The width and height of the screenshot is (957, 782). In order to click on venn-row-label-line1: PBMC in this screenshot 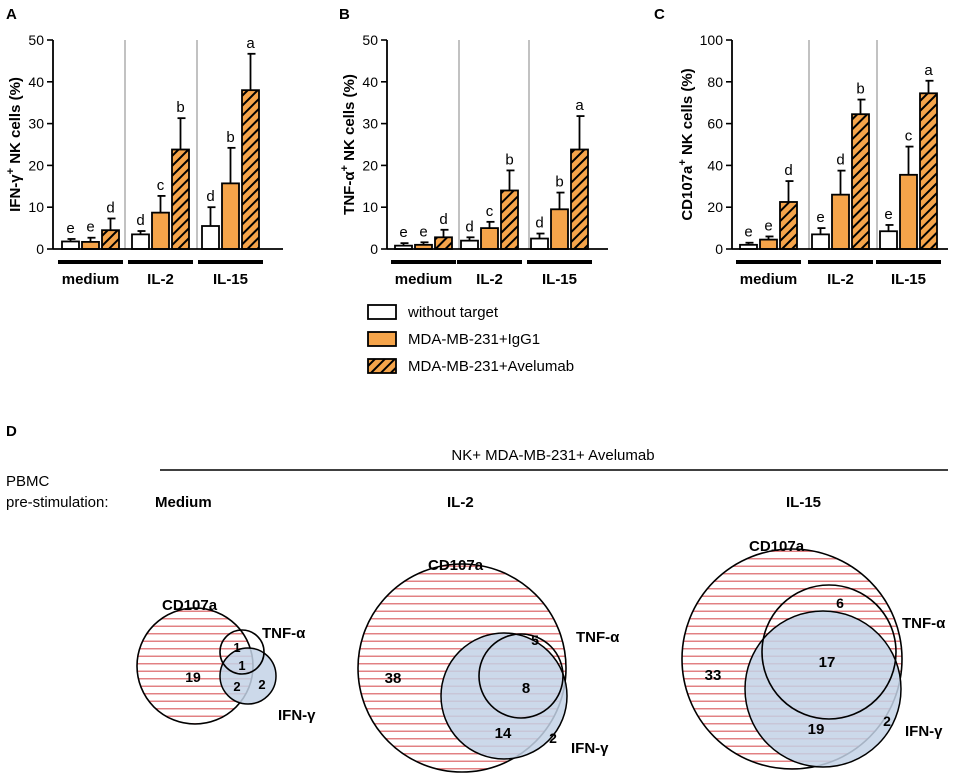, I will do `click(28, 481)`.